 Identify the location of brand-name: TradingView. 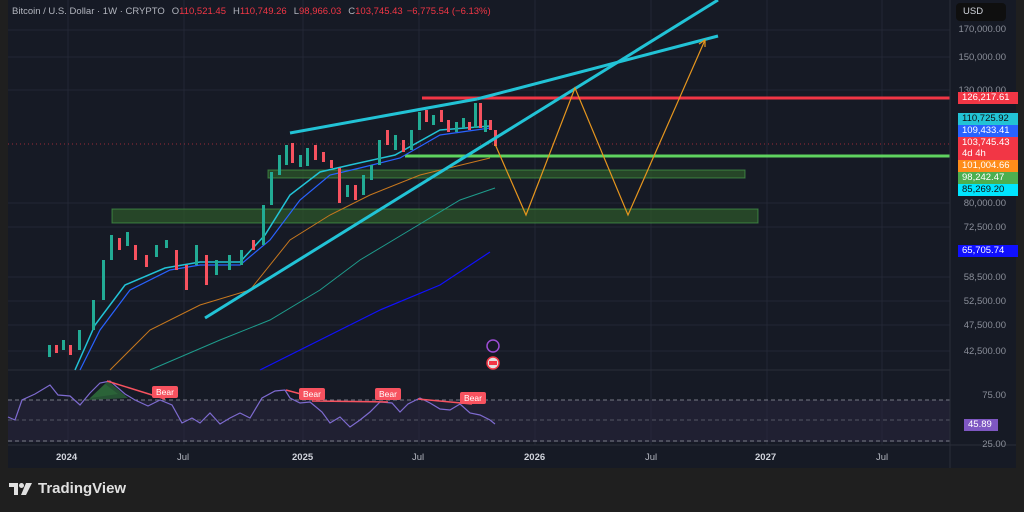
(82, 488).